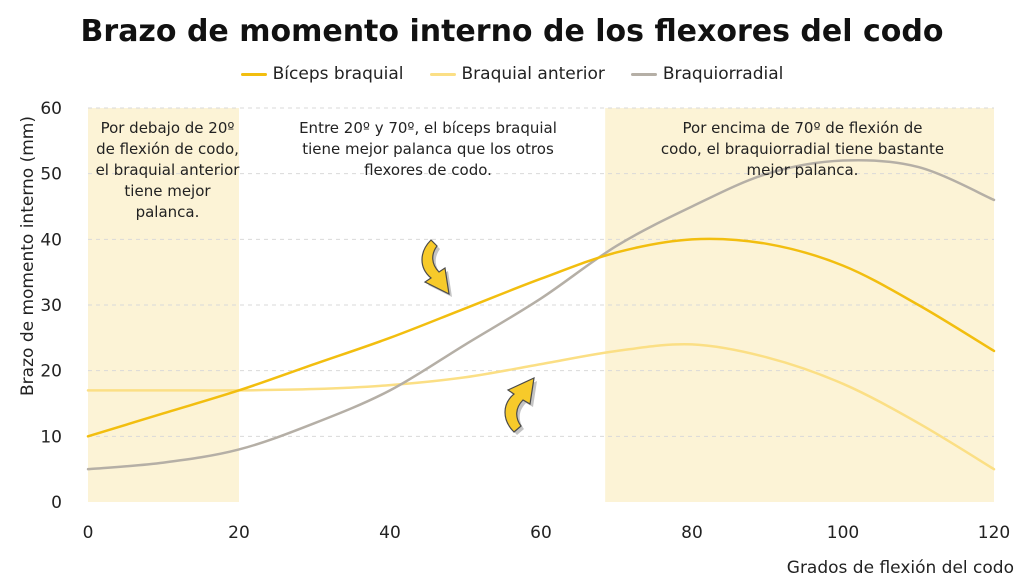  Describe the element at coordinates (51, 306) in the screenshot. I see `y-tick-label: 30` at that location.